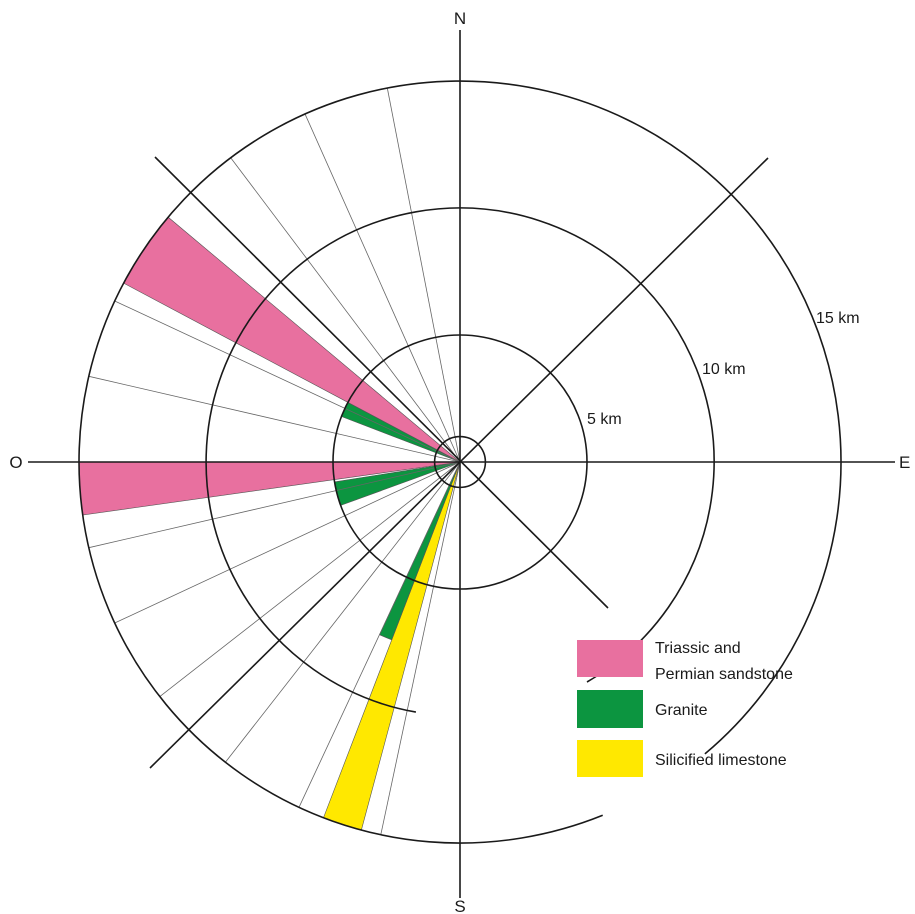  I want to click on west-label: O, so click(15, 462).